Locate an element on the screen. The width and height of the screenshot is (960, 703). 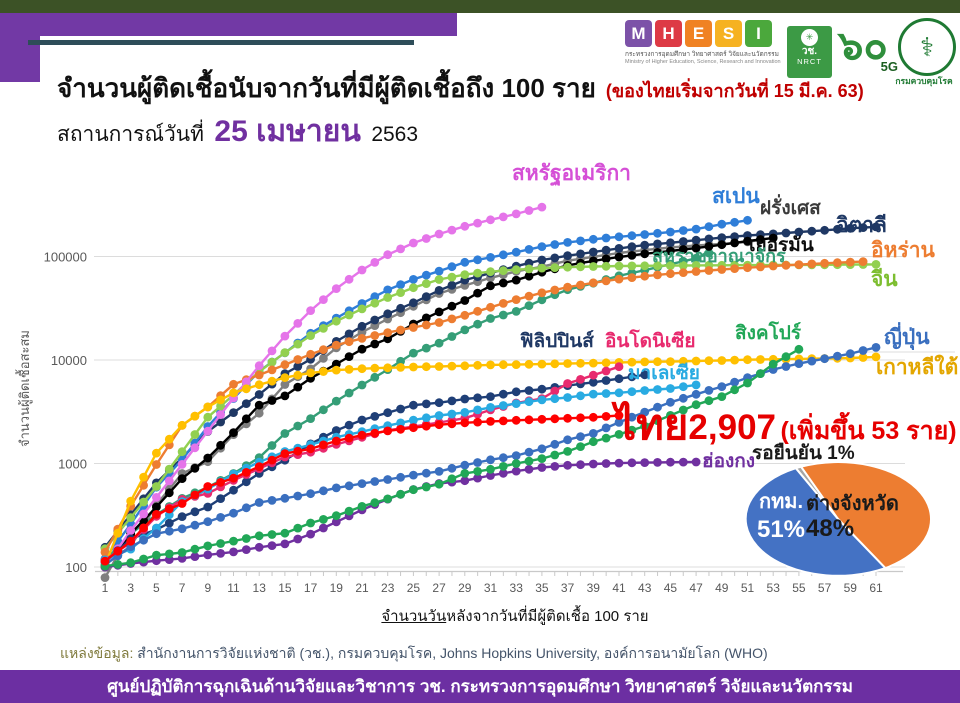
x-tick-33: 33 is located at coordinates (517, 588).